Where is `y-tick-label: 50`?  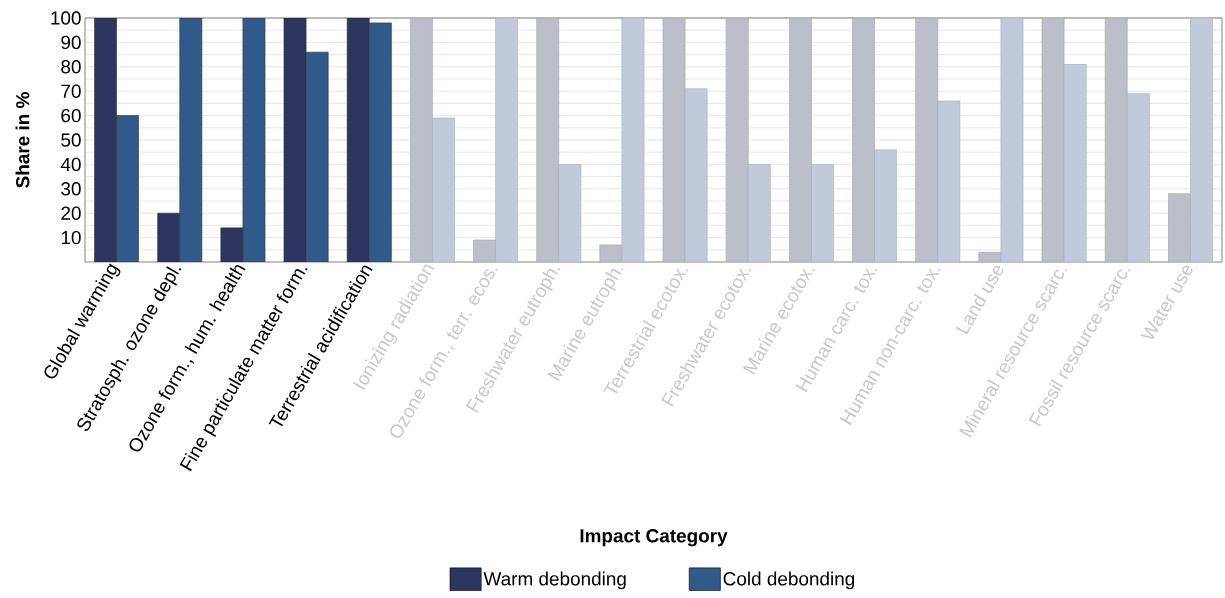
y-tick-label: 50 is located at coordinates (71, 140).